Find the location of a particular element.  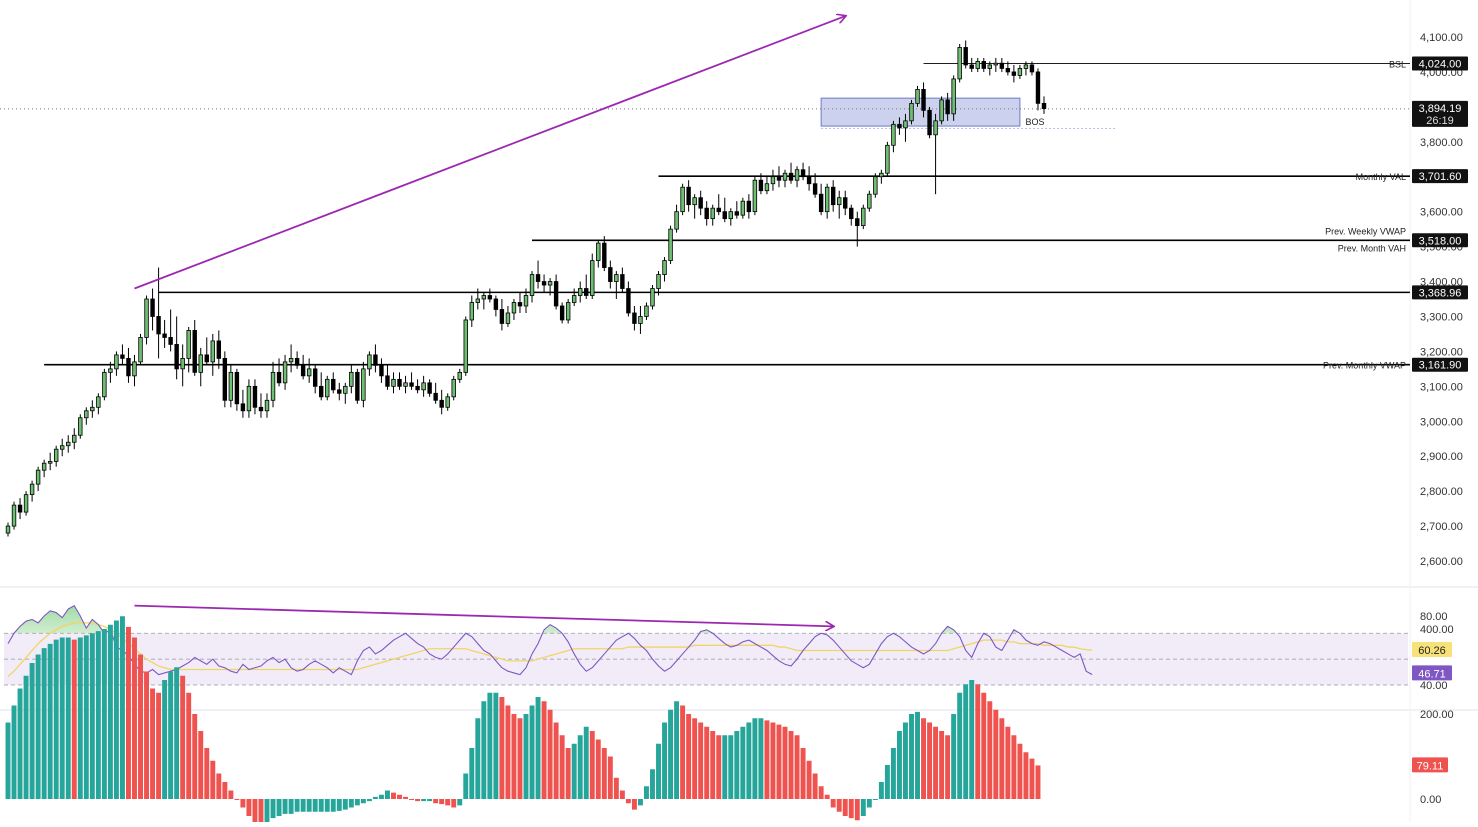

rsi-overbought-group is located at coordinates (550, 619).